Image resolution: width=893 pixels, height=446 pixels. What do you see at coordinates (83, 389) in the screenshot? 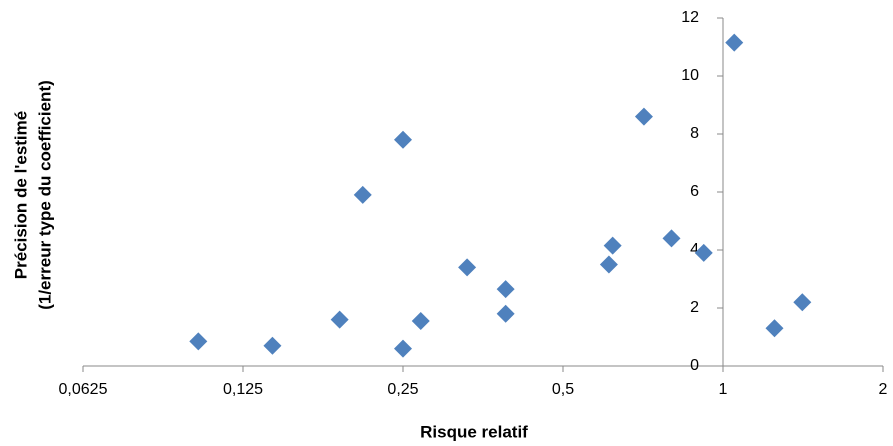
I see `x-tick-label: 0,0625` at bounding box center [83, 389].